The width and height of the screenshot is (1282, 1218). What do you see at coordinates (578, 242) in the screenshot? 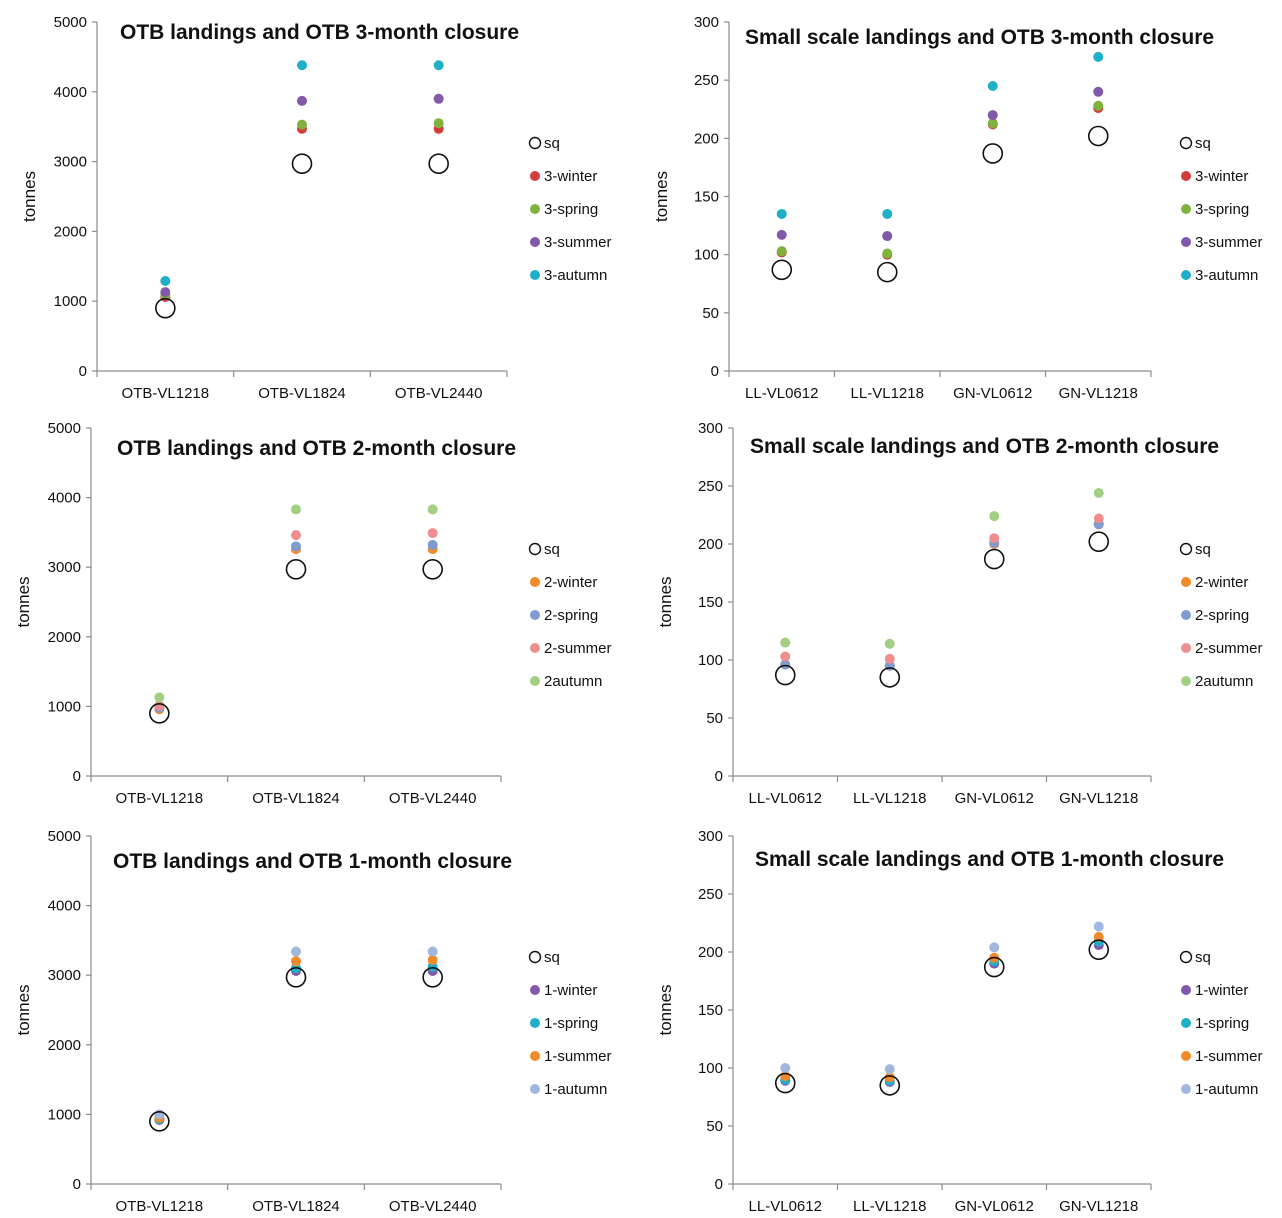
I see `legend-label: 3-summer` at bounding box center [578, 242].